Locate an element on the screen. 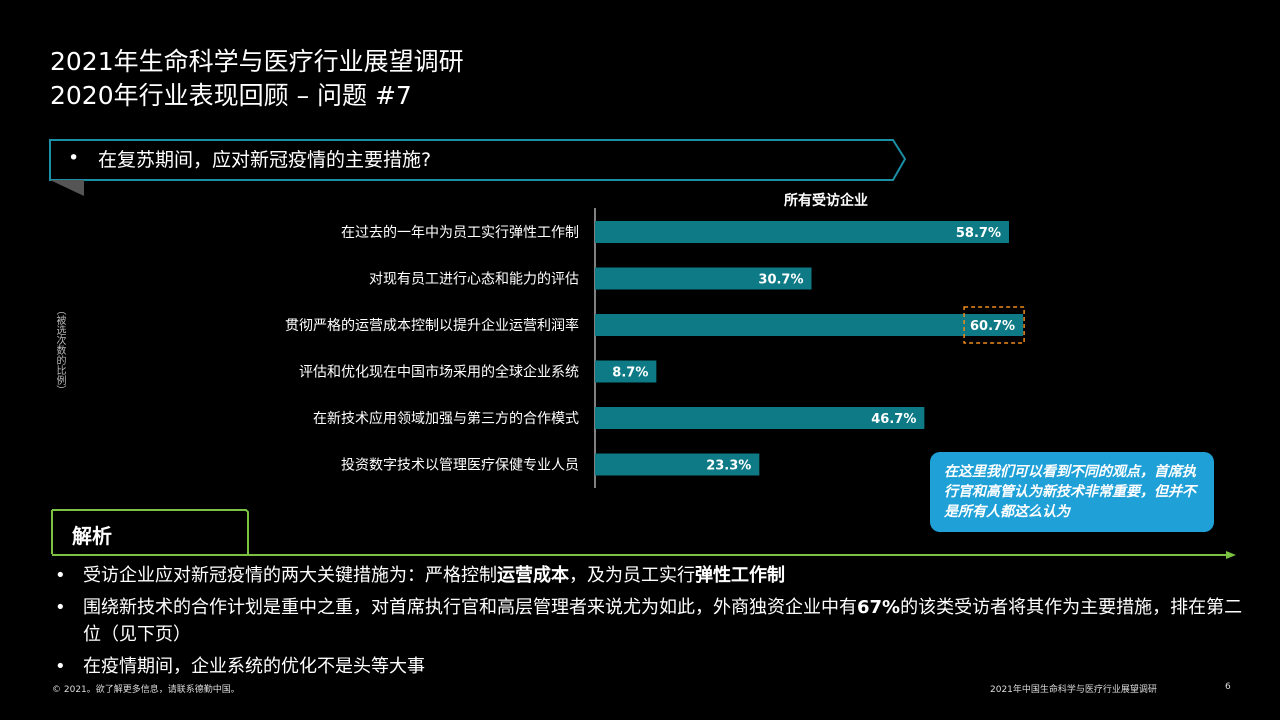 The height and width of the screenshot is (720, 1280). analysis-item-1-part-2: 的该类受访者将其作为主要措施，排在第二位（见下页） is located at coordinates (663, 621).